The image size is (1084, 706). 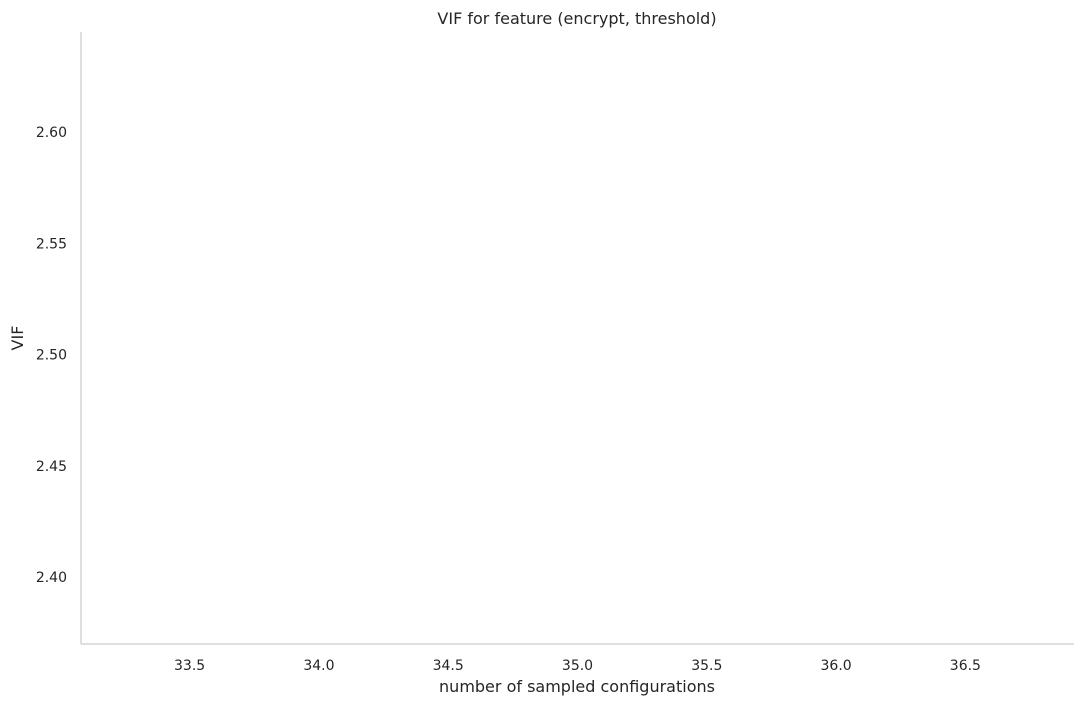 I want to click on y-tick-label: 2.40, so click(x=51, y=578).